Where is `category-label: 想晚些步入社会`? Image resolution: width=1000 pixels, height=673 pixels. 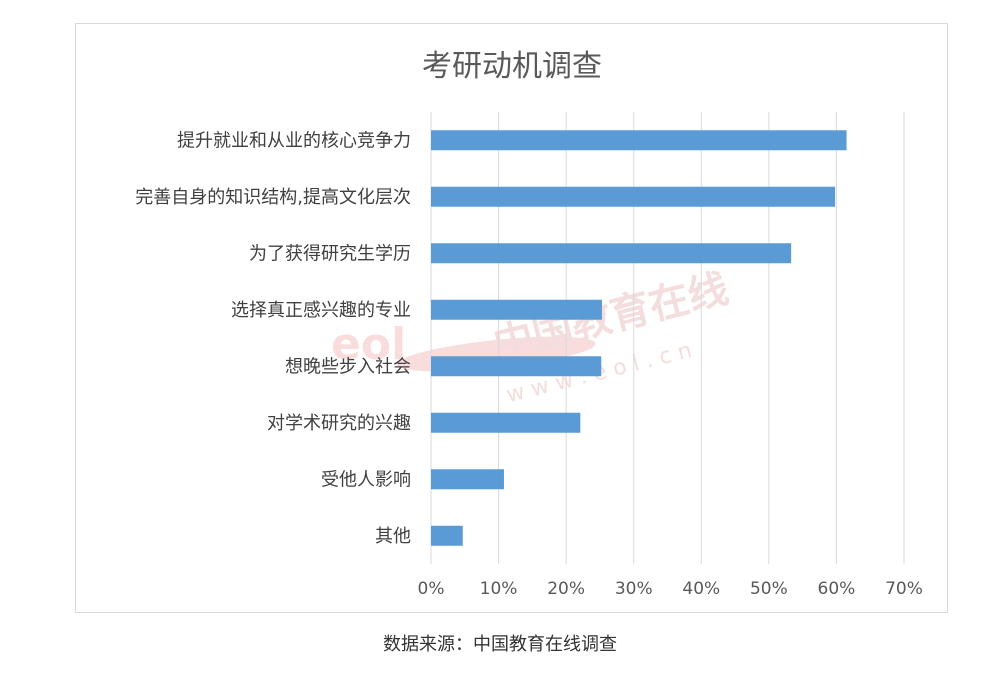 category-label: 想晚些步入社会 is located at coordinates (348, 366).